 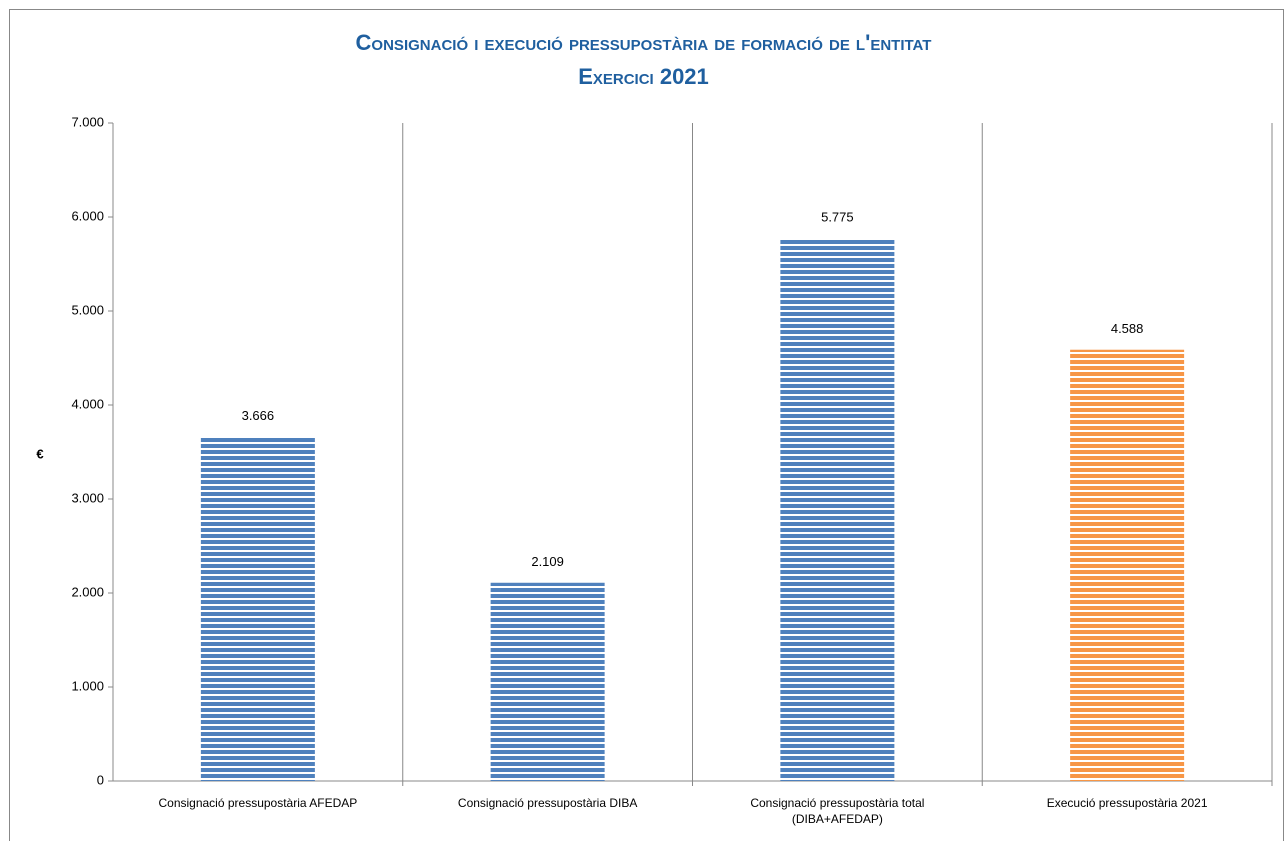 I want to click on x-tick-label: Consignació pressupostària DIBA, so click(x=547, y=803).